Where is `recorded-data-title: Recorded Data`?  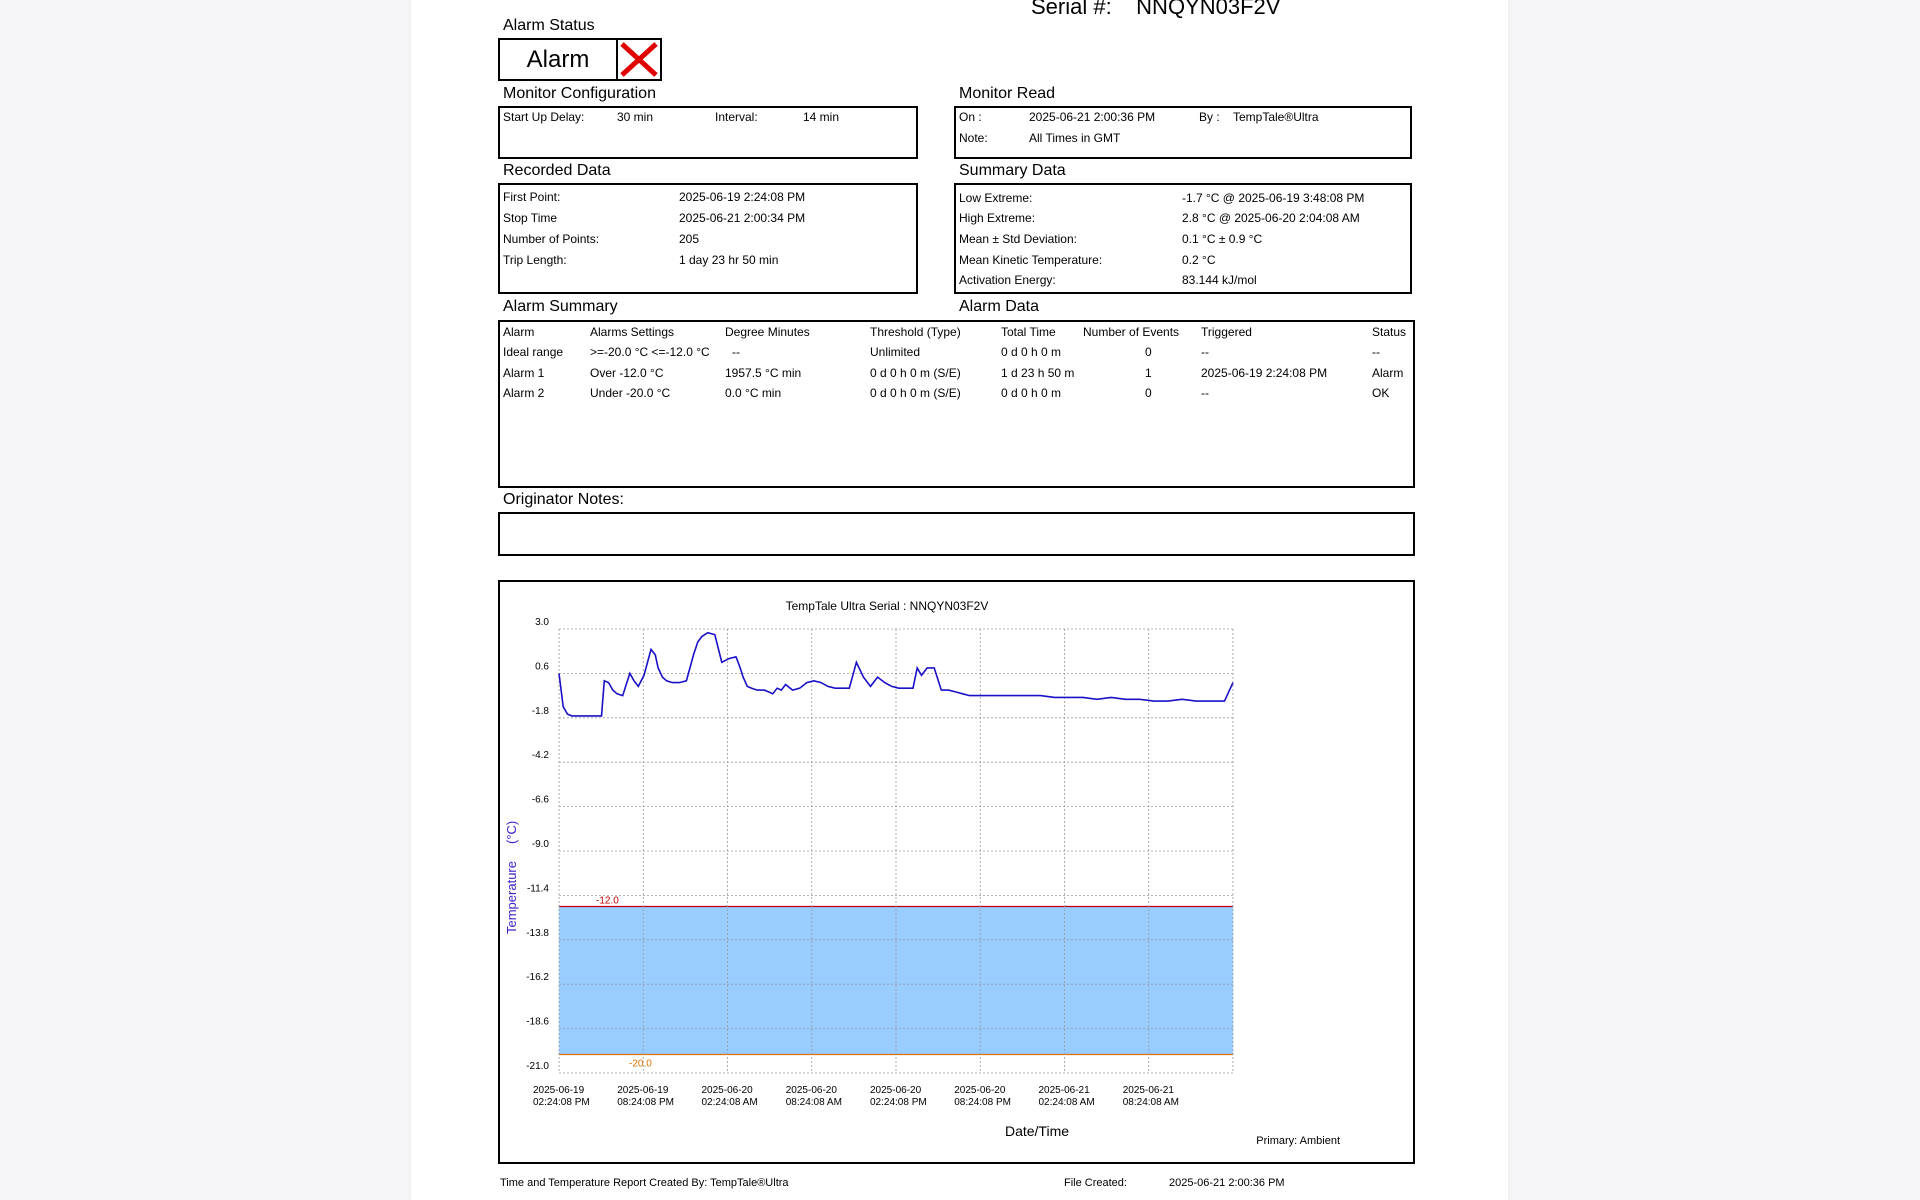
recorded-data-title: Recorded Data is located at coordinates (557, 170).